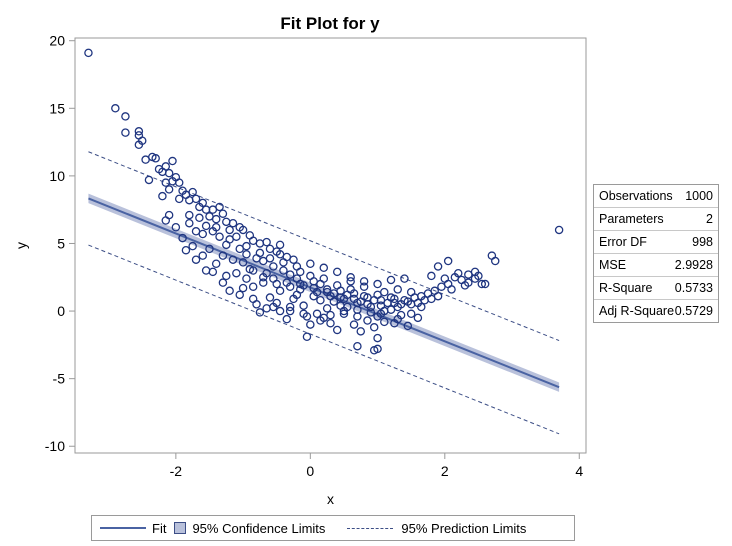 The image size is (732, 546). Describe the element at coordinates (59, 379) in the screenshot. I see `y-tick-label: -5` at that location.